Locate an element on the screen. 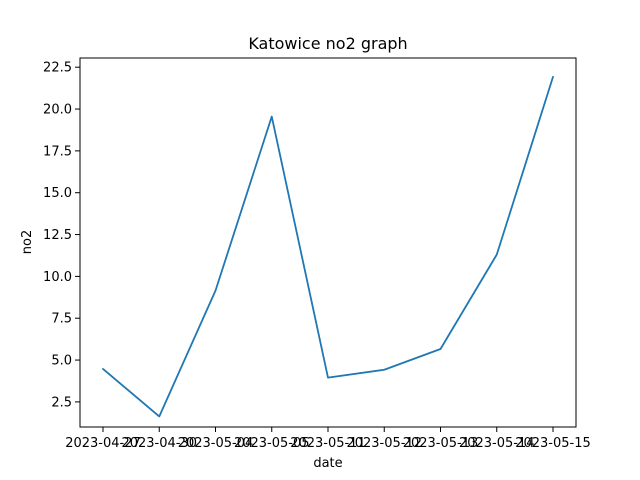 This screenshot has height=480, width=640. x-tick-label: 2023-05-12 is located at coordinates (384, 443).